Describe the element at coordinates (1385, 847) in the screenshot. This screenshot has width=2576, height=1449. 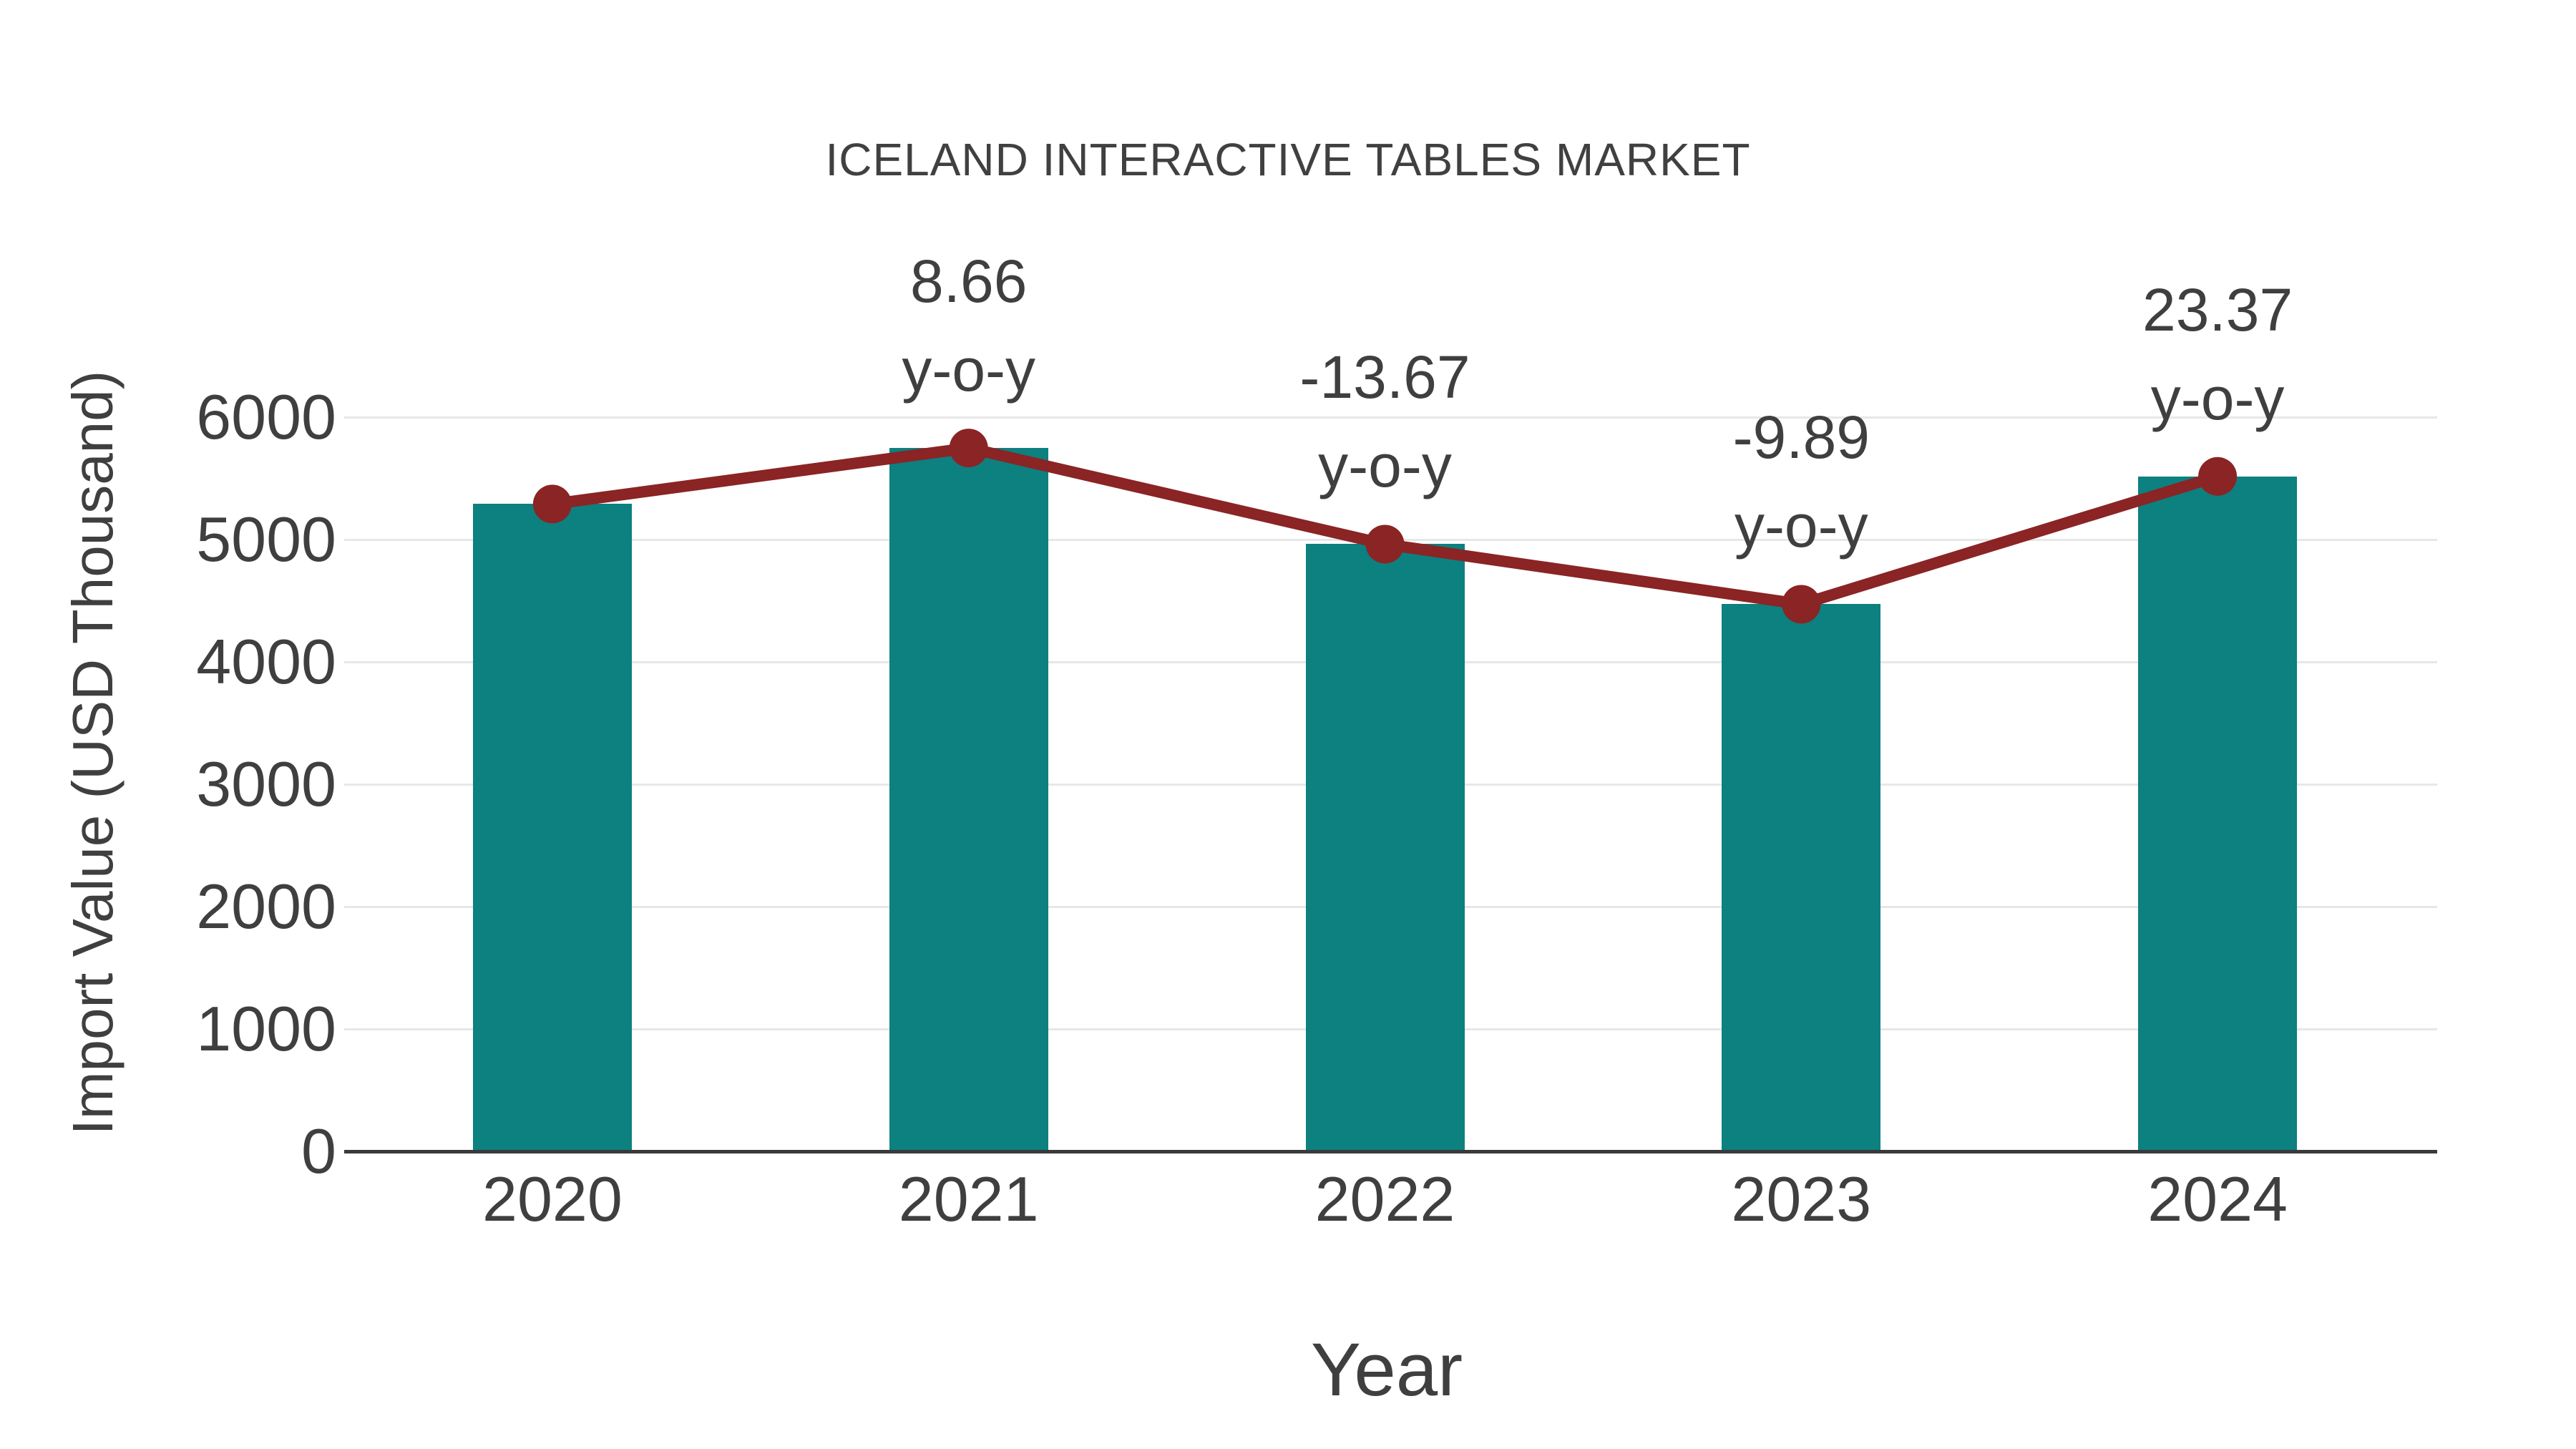
I see `bar-2022` at that location.